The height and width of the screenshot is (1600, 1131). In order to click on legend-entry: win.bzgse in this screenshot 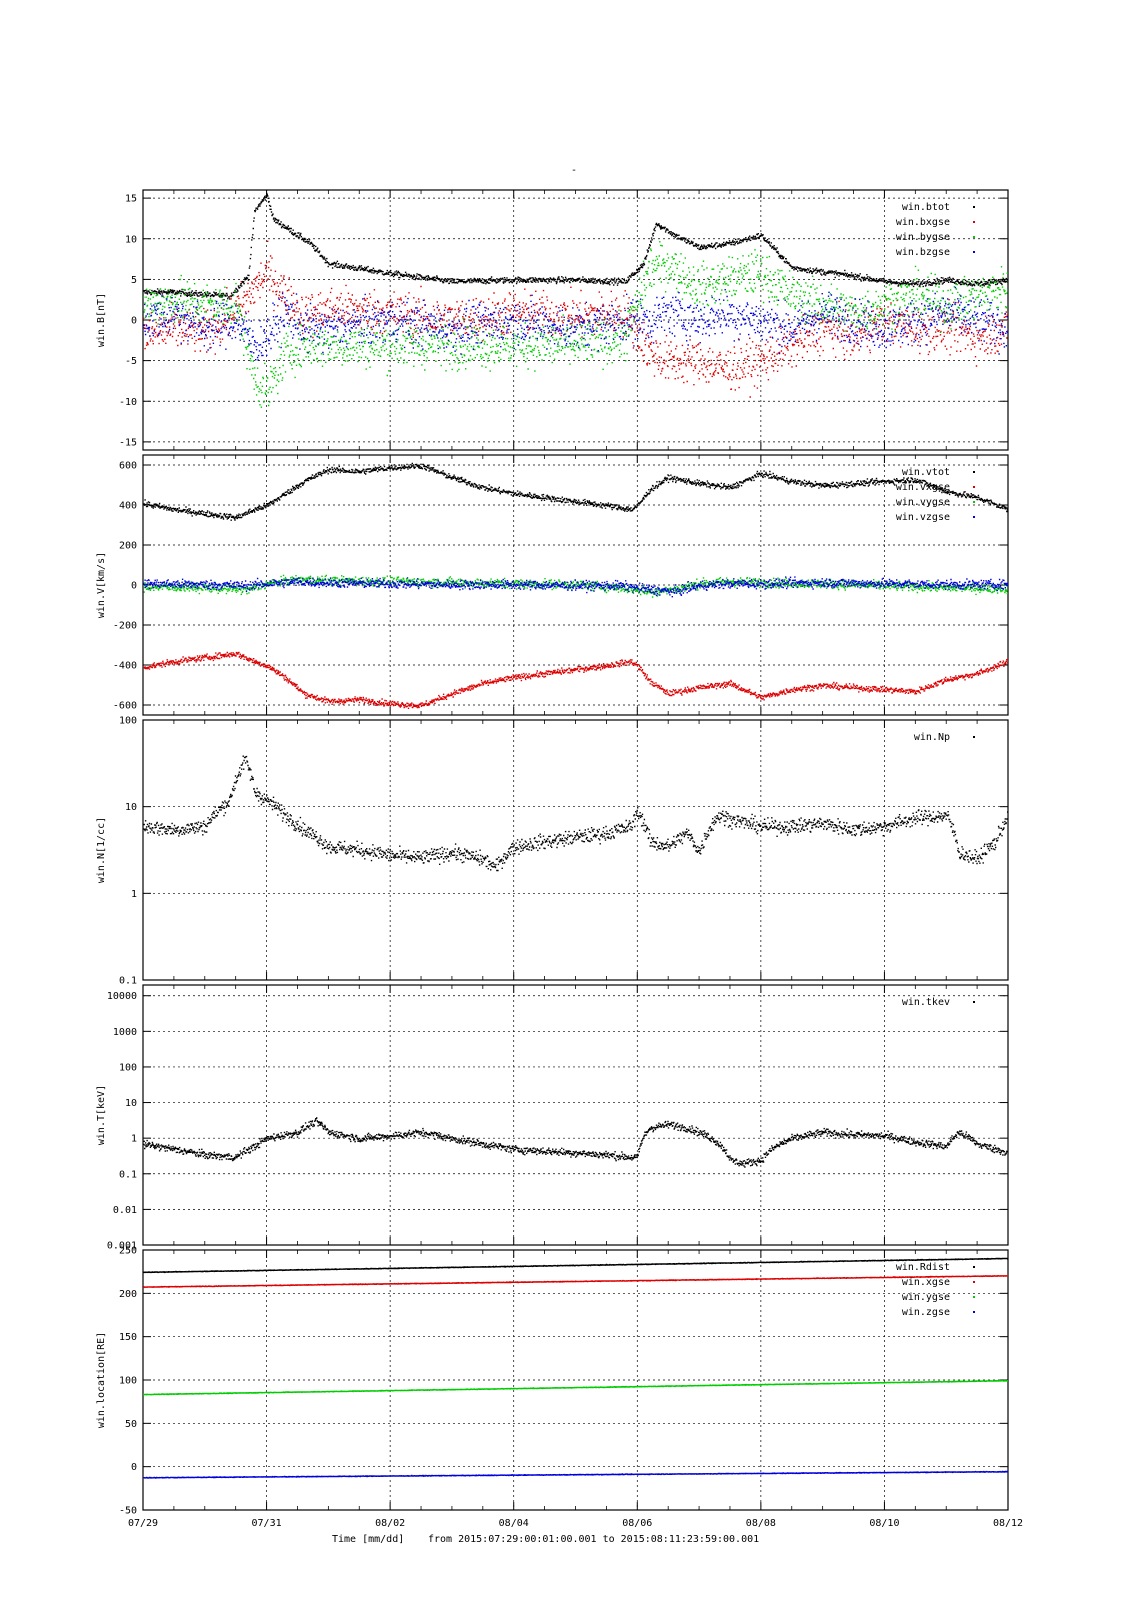, I will do `click(923, 252)`.